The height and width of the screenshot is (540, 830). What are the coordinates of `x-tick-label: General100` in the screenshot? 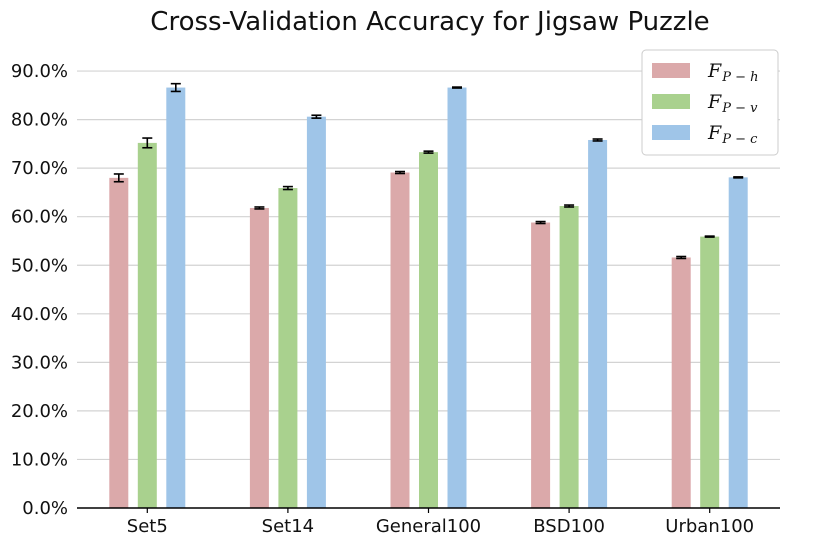 It's located at (428, 526).